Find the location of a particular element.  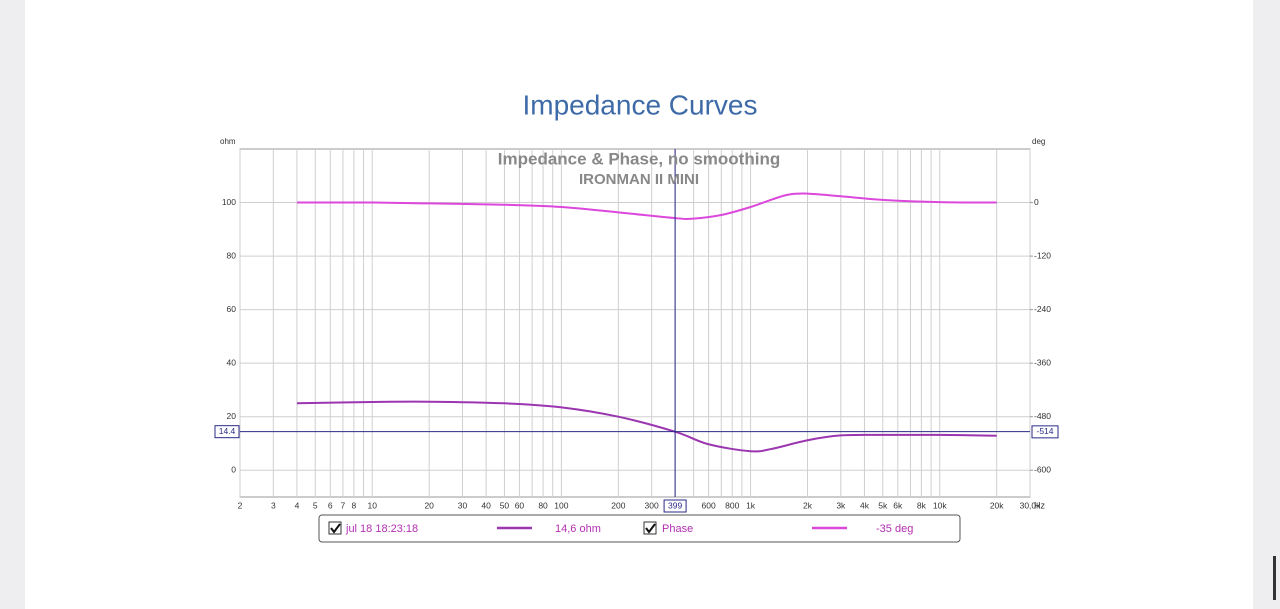

x-tick-label: 4k is located at coordinates (865, 505).